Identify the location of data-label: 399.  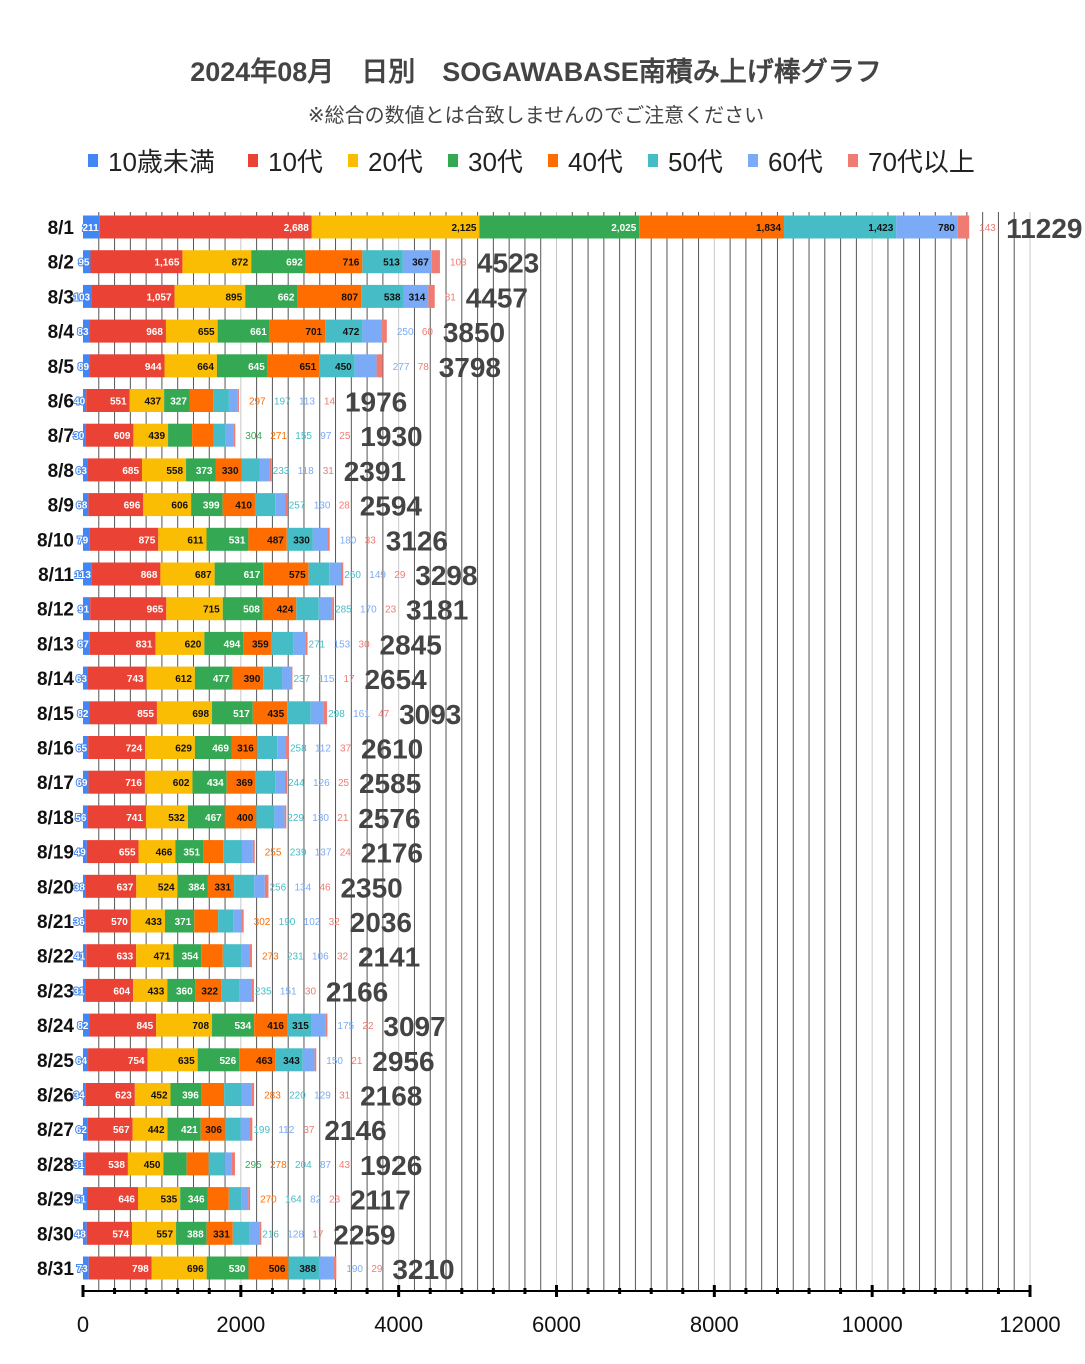
(211, 506).